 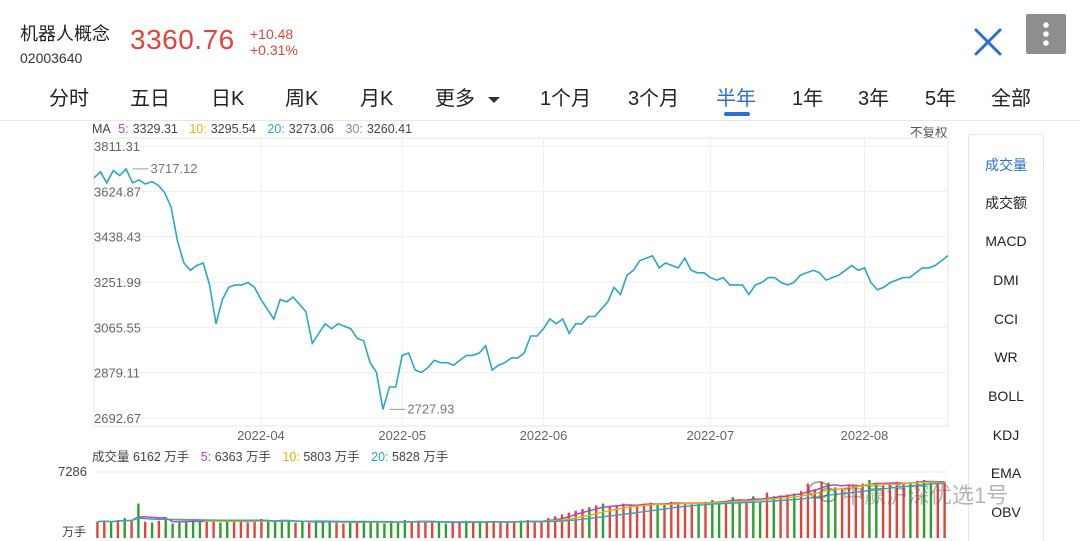 I want to click on tab-5-years: 5年, so click(x=941, y=99).